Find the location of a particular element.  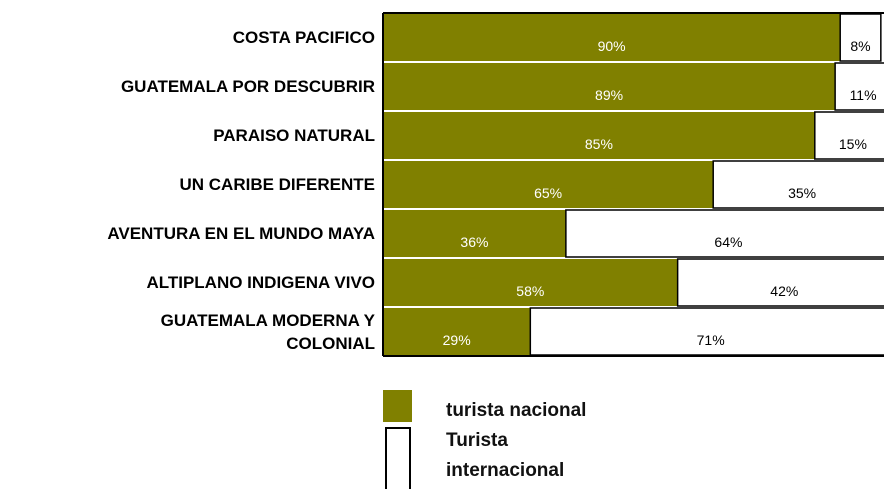

category-label: UN CARIBE DIFERENTE is located at coordinates (277, 184).